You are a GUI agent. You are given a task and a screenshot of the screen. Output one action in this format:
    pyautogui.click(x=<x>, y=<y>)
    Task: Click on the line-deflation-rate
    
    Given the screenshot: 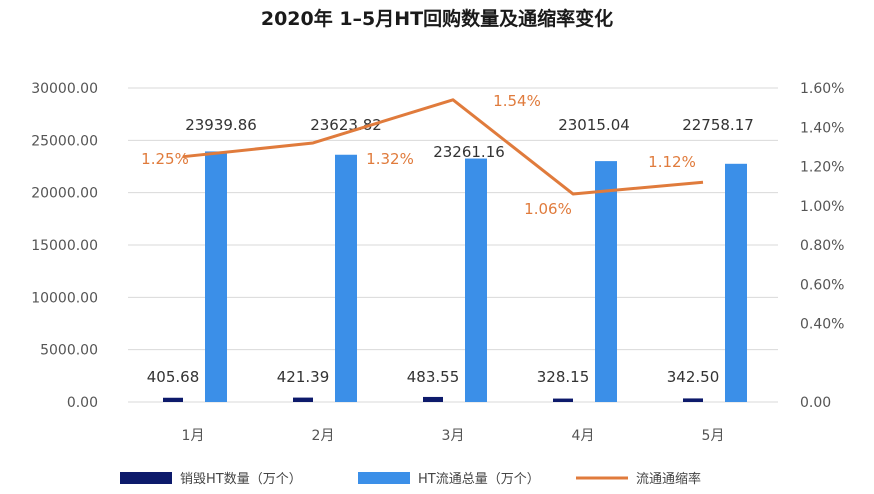 What is the action you would take?
    pyautogui.click(x=443, y=147)
    